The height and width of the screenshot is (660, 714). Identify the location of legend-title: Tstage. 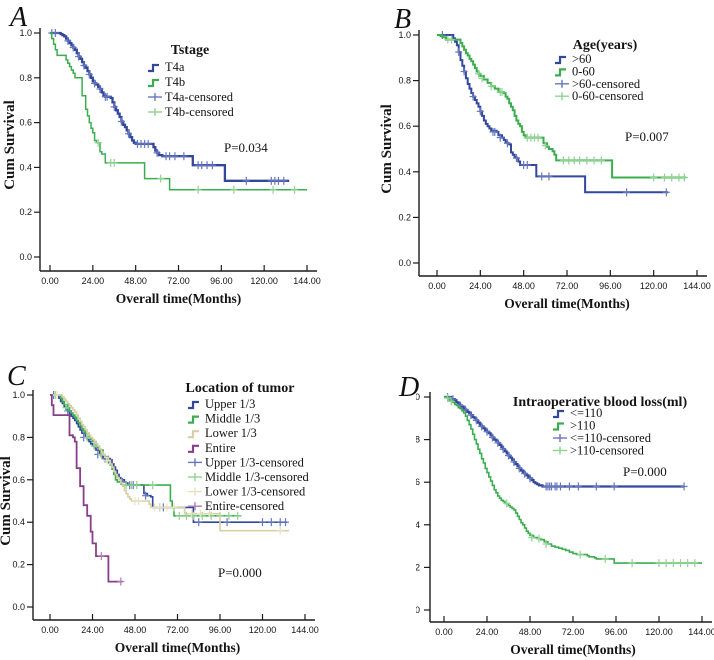
(190, 50).